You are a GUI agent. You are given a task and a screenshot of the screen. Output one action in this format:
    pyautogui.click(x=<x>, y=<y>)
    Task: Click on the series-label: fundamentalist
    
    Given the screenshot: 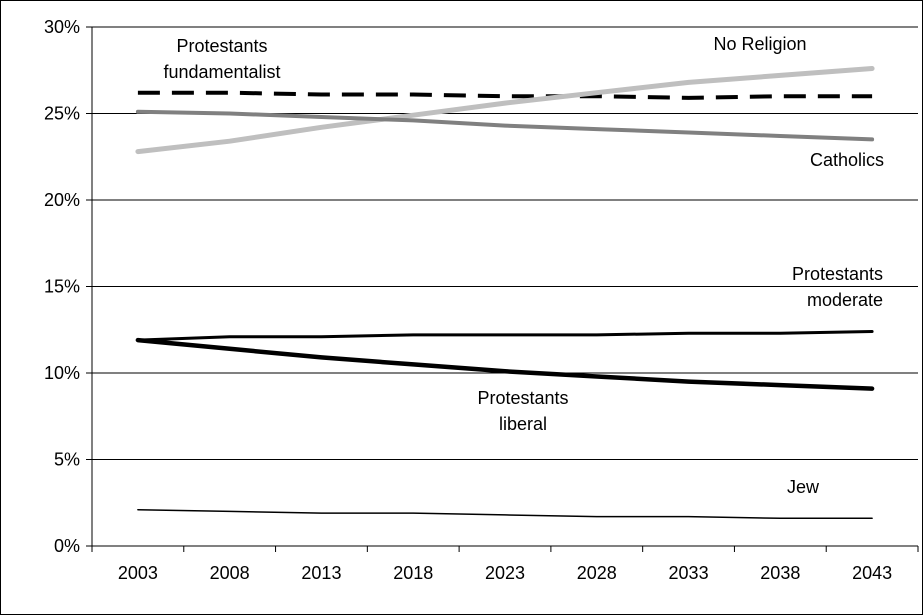 What is the action you would take?
    pyautogui.click(x=221, y=72)
    